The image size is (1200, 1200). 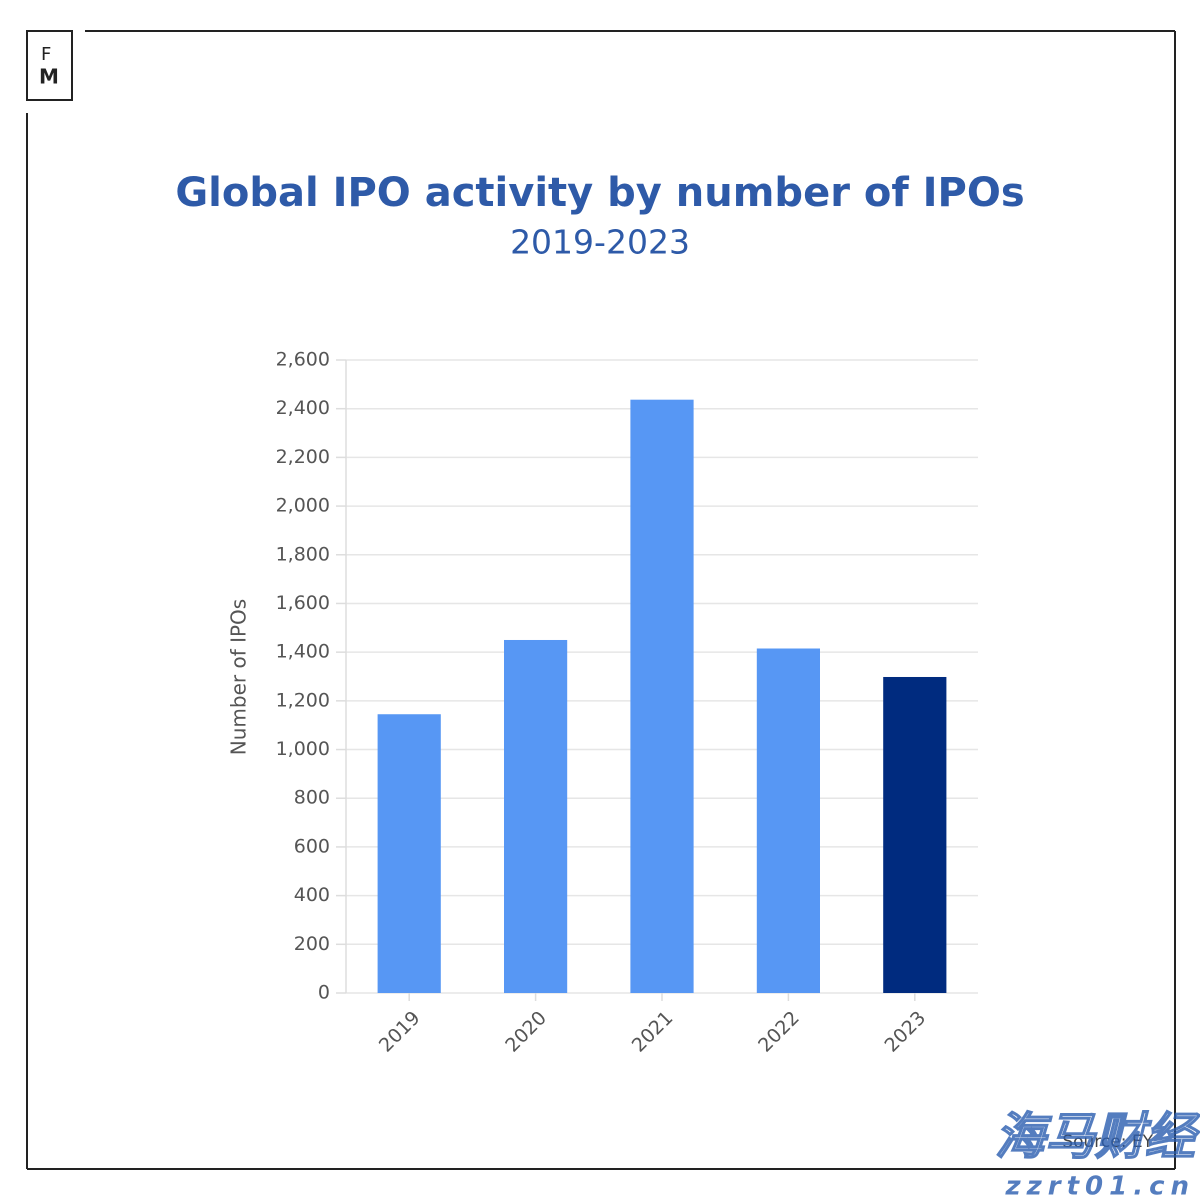 What do you see at coordinates (1100, 1186) in the screenshot?
I see `watermark-site: zzrt01.cn` at bounding box center [1100, 1186].